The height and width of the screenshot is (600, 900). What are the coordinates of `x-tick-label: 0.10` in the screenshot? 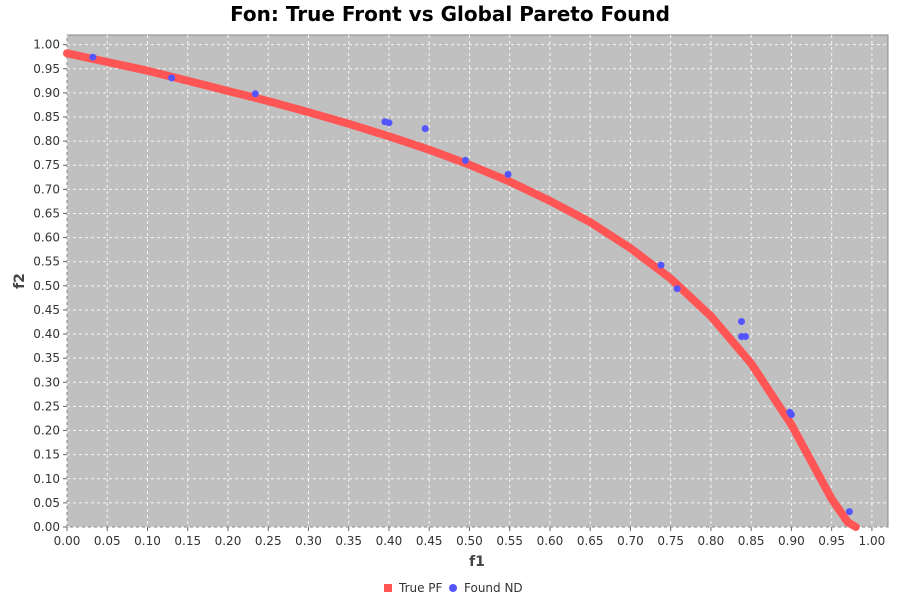 It's located at (147, 541).